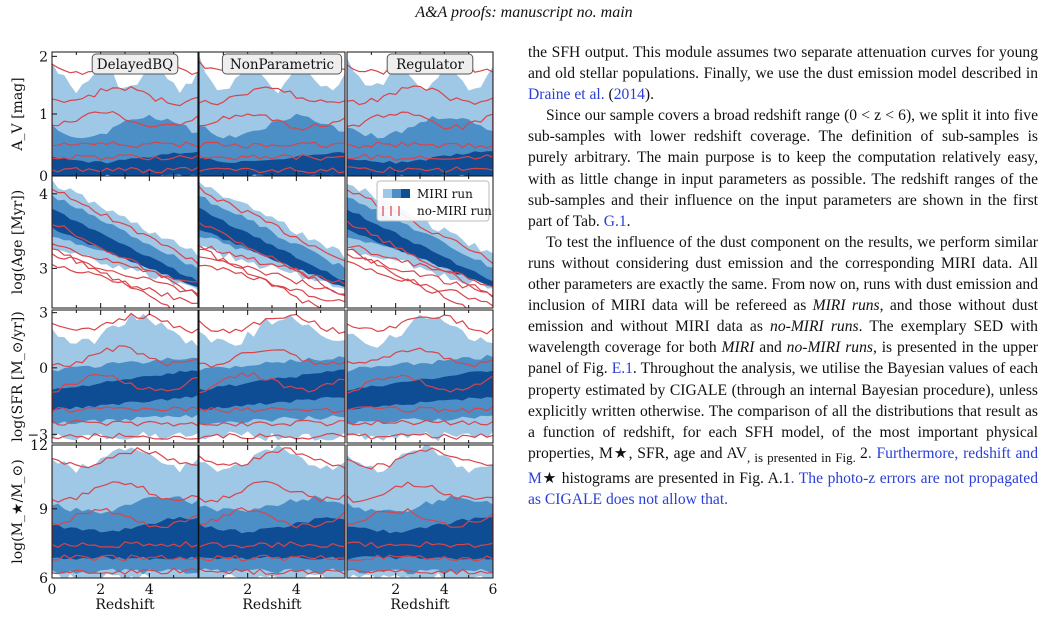  Describe the element at coordinates (18, 376) in the screenshot. I see `sfr-axis-label: log(SFR [M_⊙/yr])` at that location.